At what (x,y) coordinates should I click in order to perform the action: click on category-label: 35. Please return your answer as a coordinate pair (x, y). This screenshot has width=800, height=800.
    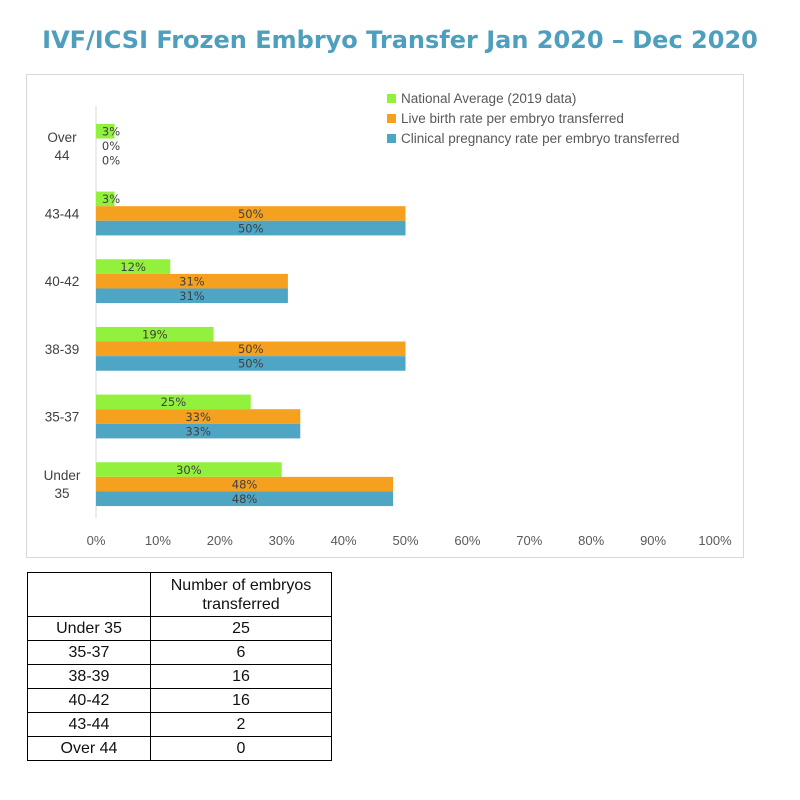
    Looking at the image, I should click on (61, 493).